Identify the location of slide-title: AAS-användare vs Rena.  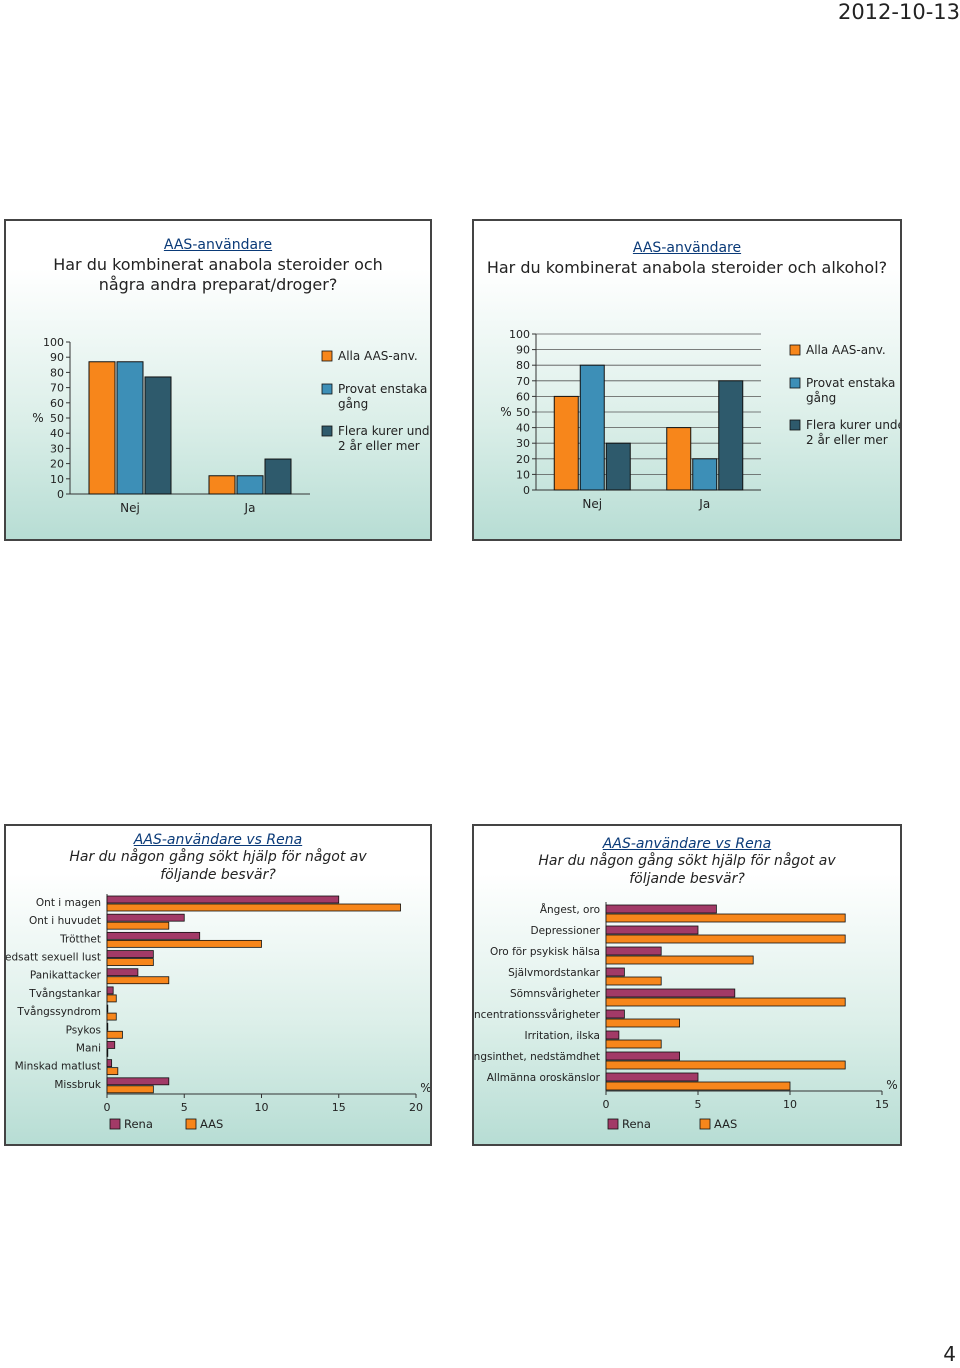
(218, 840).